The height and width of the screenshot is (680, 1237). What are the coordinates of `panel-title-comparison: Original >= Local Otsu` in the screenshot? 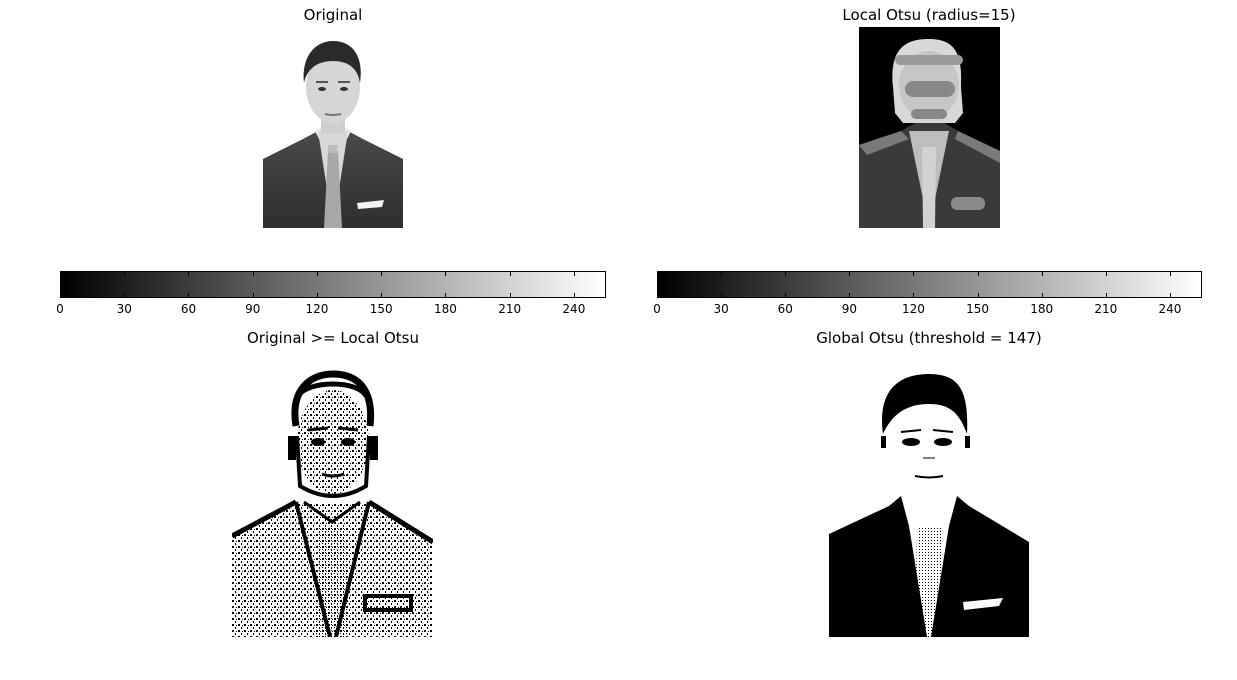 It's located at (333, 338).